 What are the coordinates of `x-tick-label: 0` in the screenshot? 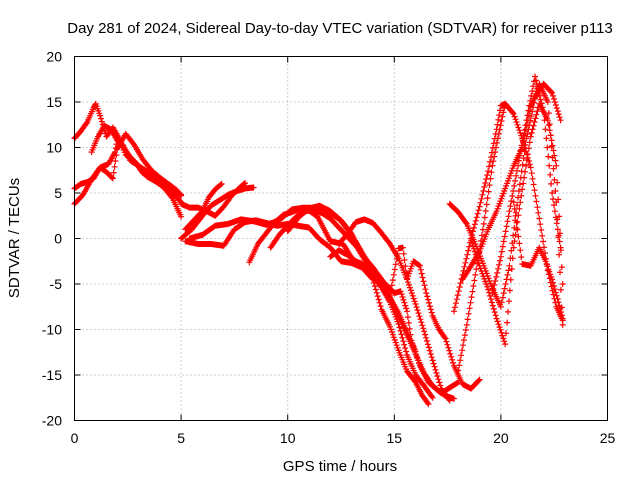 It's located at (75, 438).